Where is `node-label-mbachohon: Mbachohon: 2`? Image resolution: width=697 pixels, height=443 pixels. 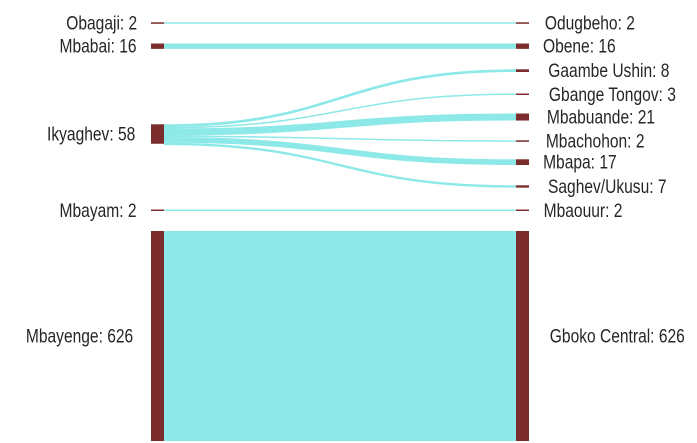 node-label-mbachohon: Mbachohon: 2 is located at coordinates (595, 141).